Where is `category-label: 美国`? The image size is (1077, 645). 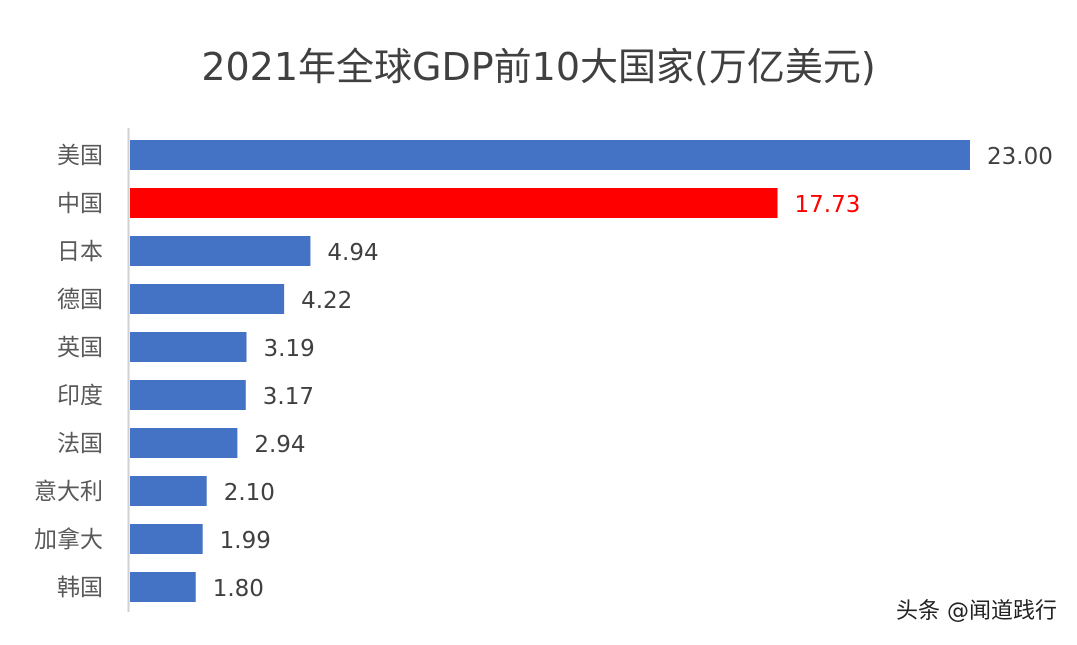
category-label: 美国 is located at coordinates (80, 156).